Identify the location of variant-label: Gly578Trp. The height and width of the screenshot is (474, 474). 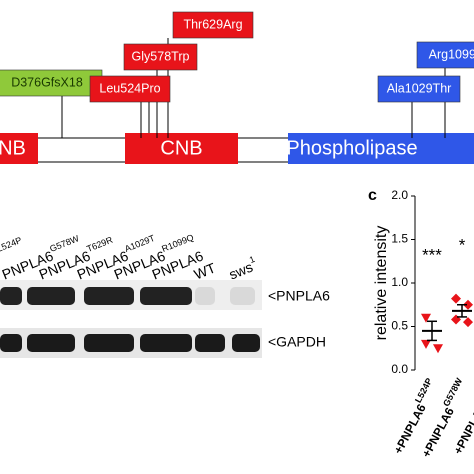
(161, 56).